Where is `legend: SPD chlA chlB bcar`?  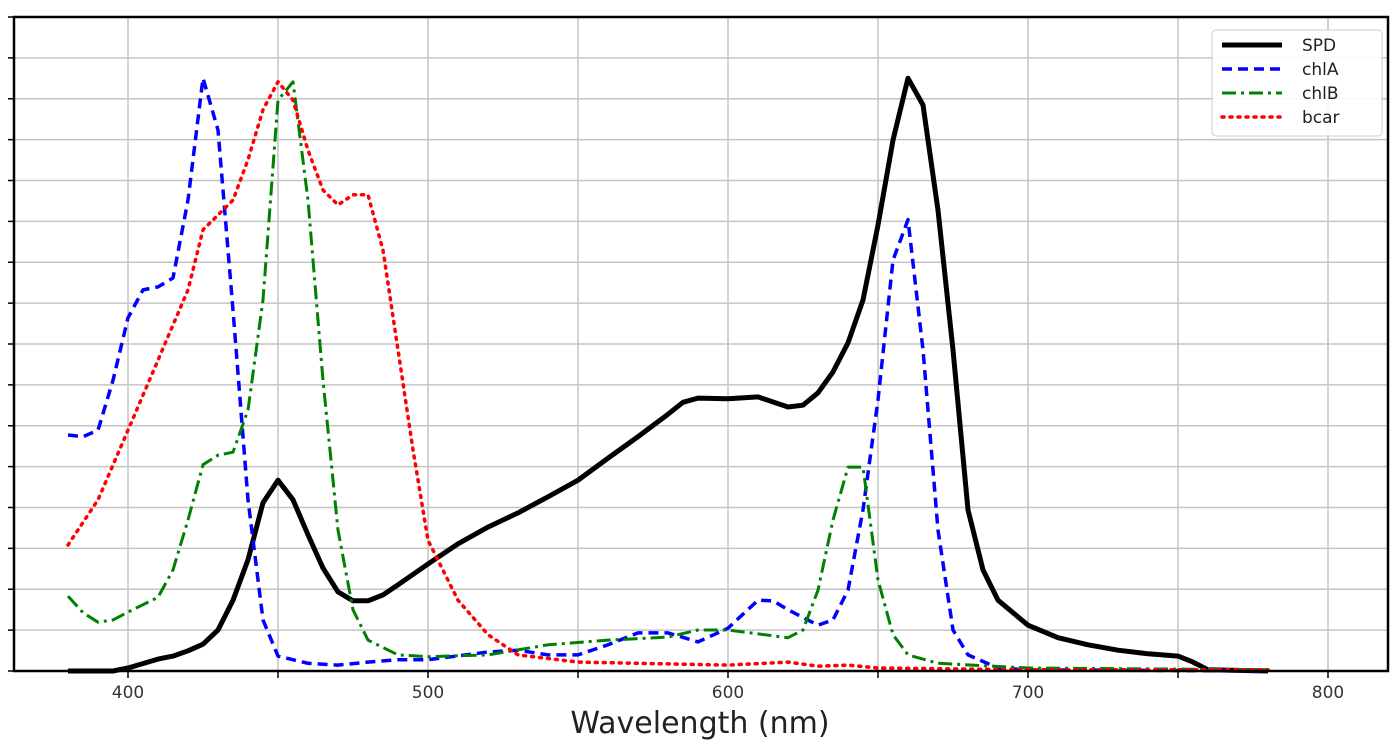 legend: SPD chlA chlB bcar is located at coordinates (1297, 83).